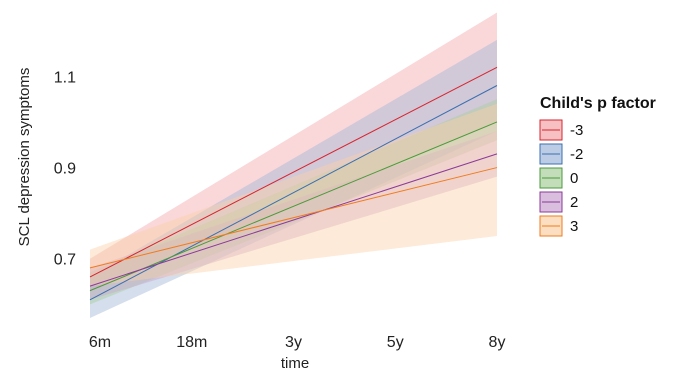  What do you see at coordinates (561, 130) in the screenshot?
I see `legend-item: -3` at bounding box center [561, 130].